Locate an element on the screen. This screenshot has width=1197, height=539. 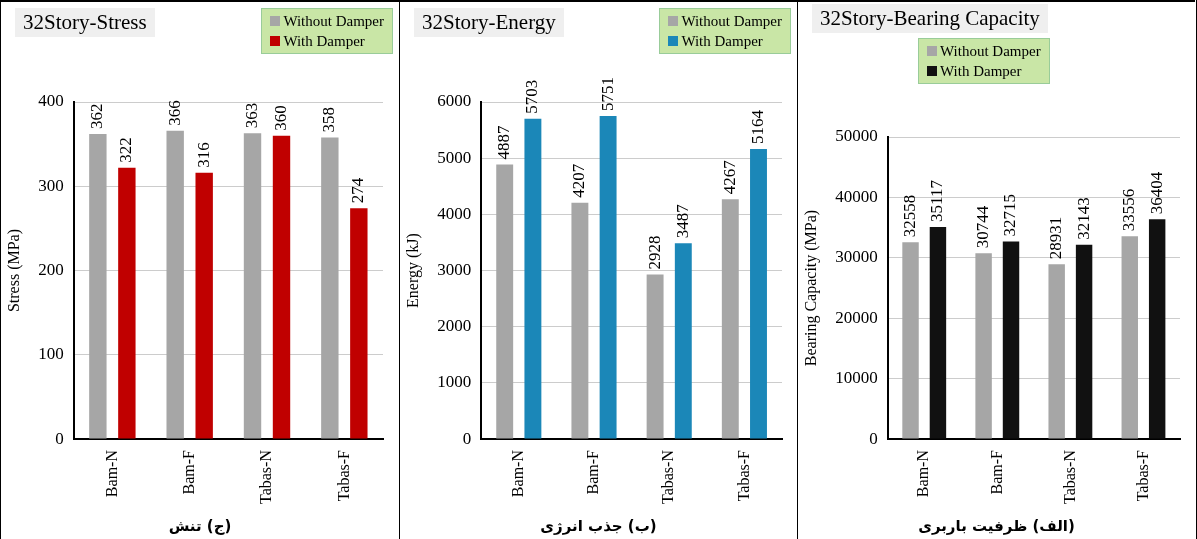
data-label: 2928 is located at coordinates (654, 252).